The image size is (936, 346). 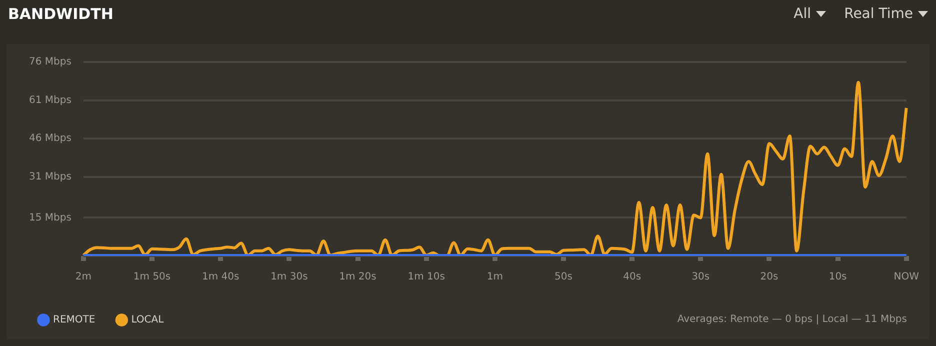 What do you see at coordinates (61, 14) in the screenshot?
I see `chart-title: BANDWIDTH` at bounding box center [61, 14].